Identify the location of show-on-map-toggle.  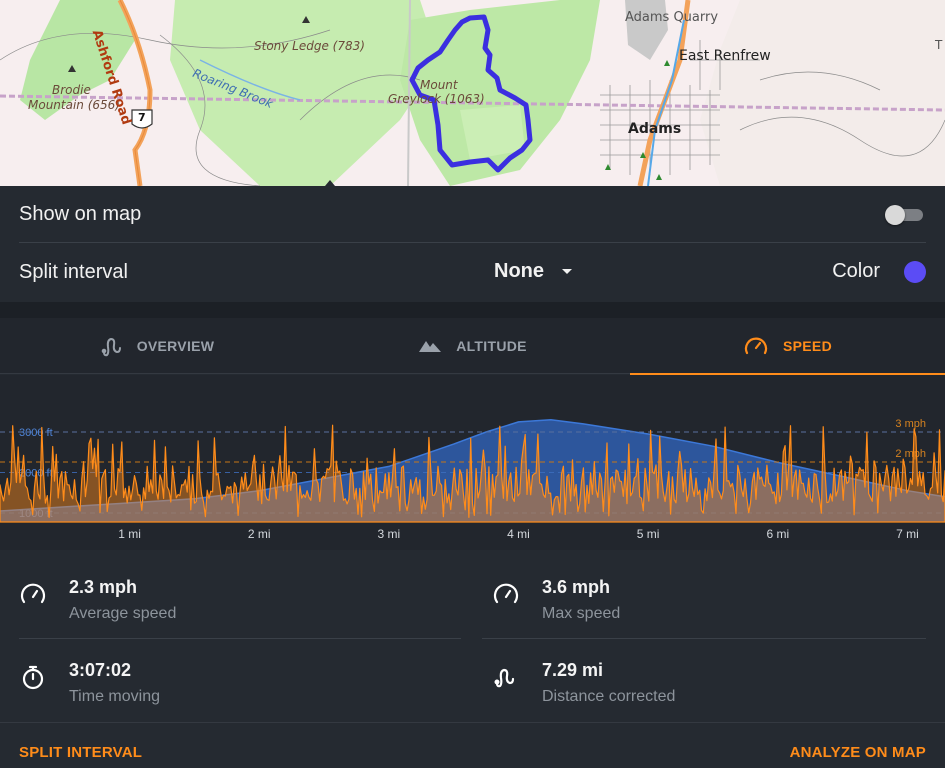
(904, 215).